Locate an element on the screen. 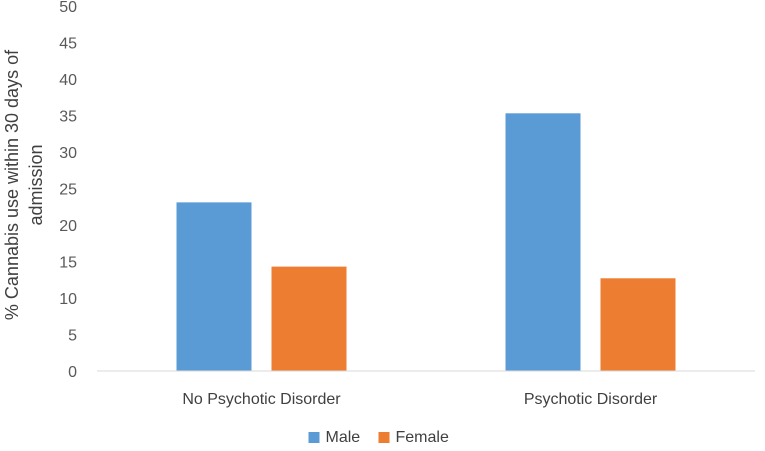  y-tick-label: 30 is located at coordinates (68, 153).